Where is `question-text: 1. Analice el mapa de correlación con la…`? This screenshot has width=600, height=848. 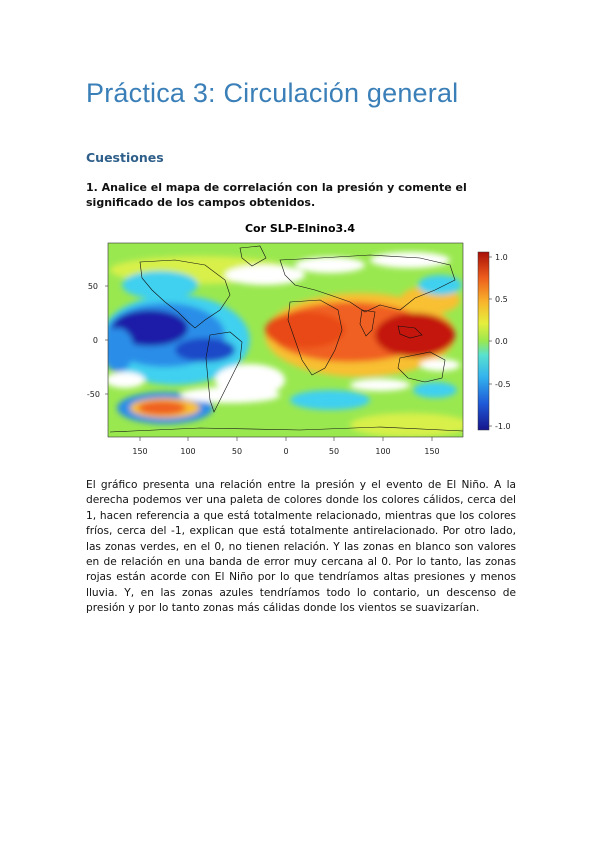
question-text: 1. Analice el mapa de correlación con la… is located at coordinates (276, 195).